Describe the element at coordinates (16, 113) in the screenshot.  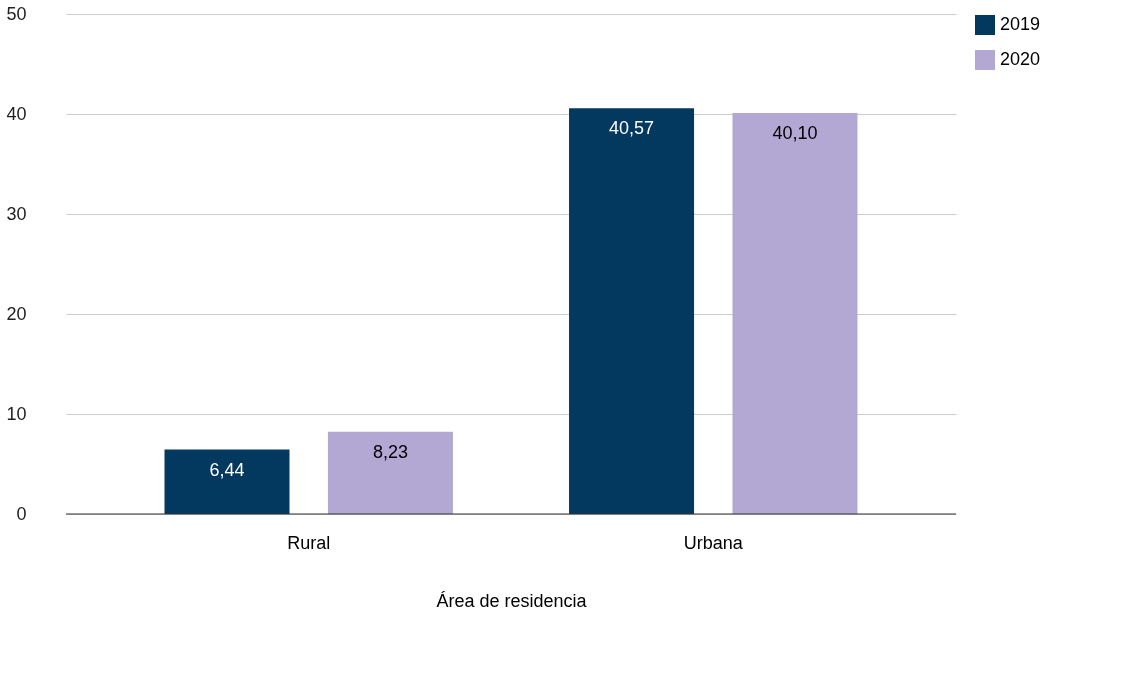
I see `y-tick-label: 40` at that location.